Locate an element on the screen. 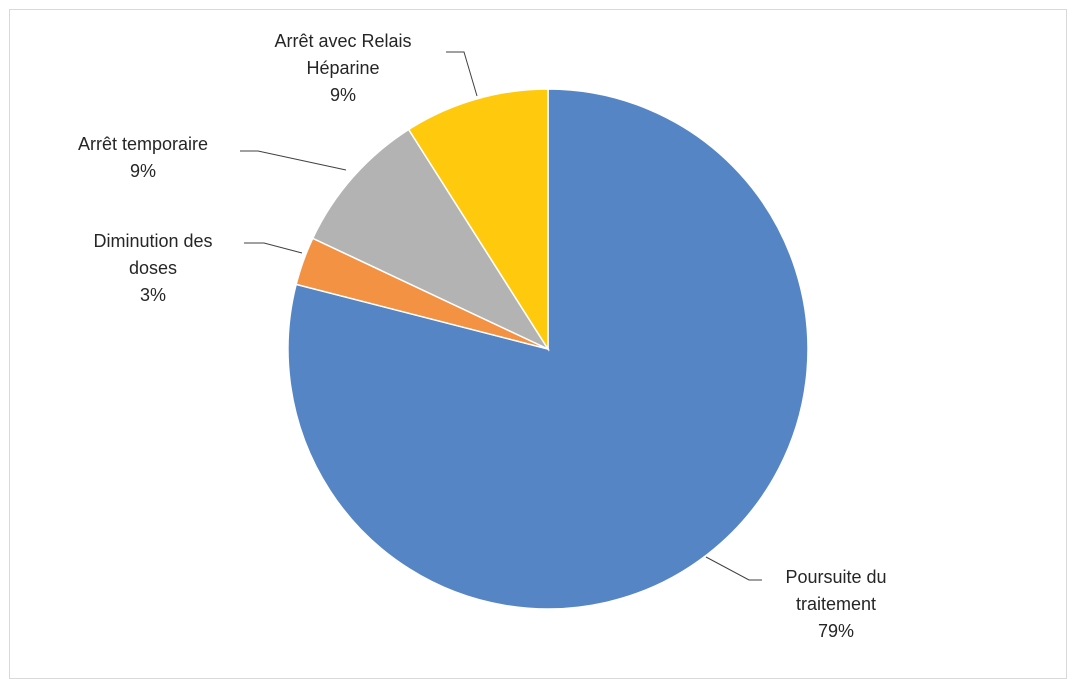  data-label-text: Diminution des is located at coordinates (152, 241).